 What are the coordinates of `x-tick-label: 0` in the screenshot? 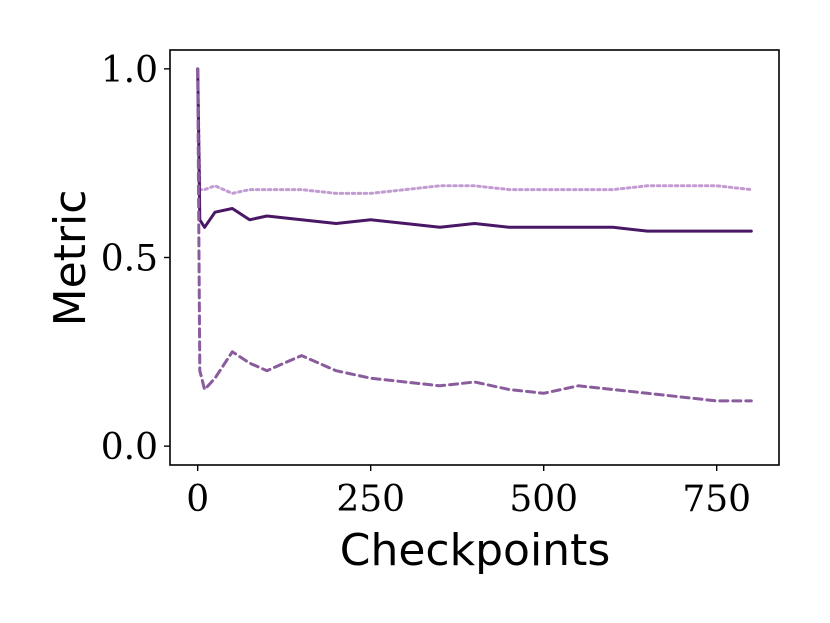 It's located at (197, 499).